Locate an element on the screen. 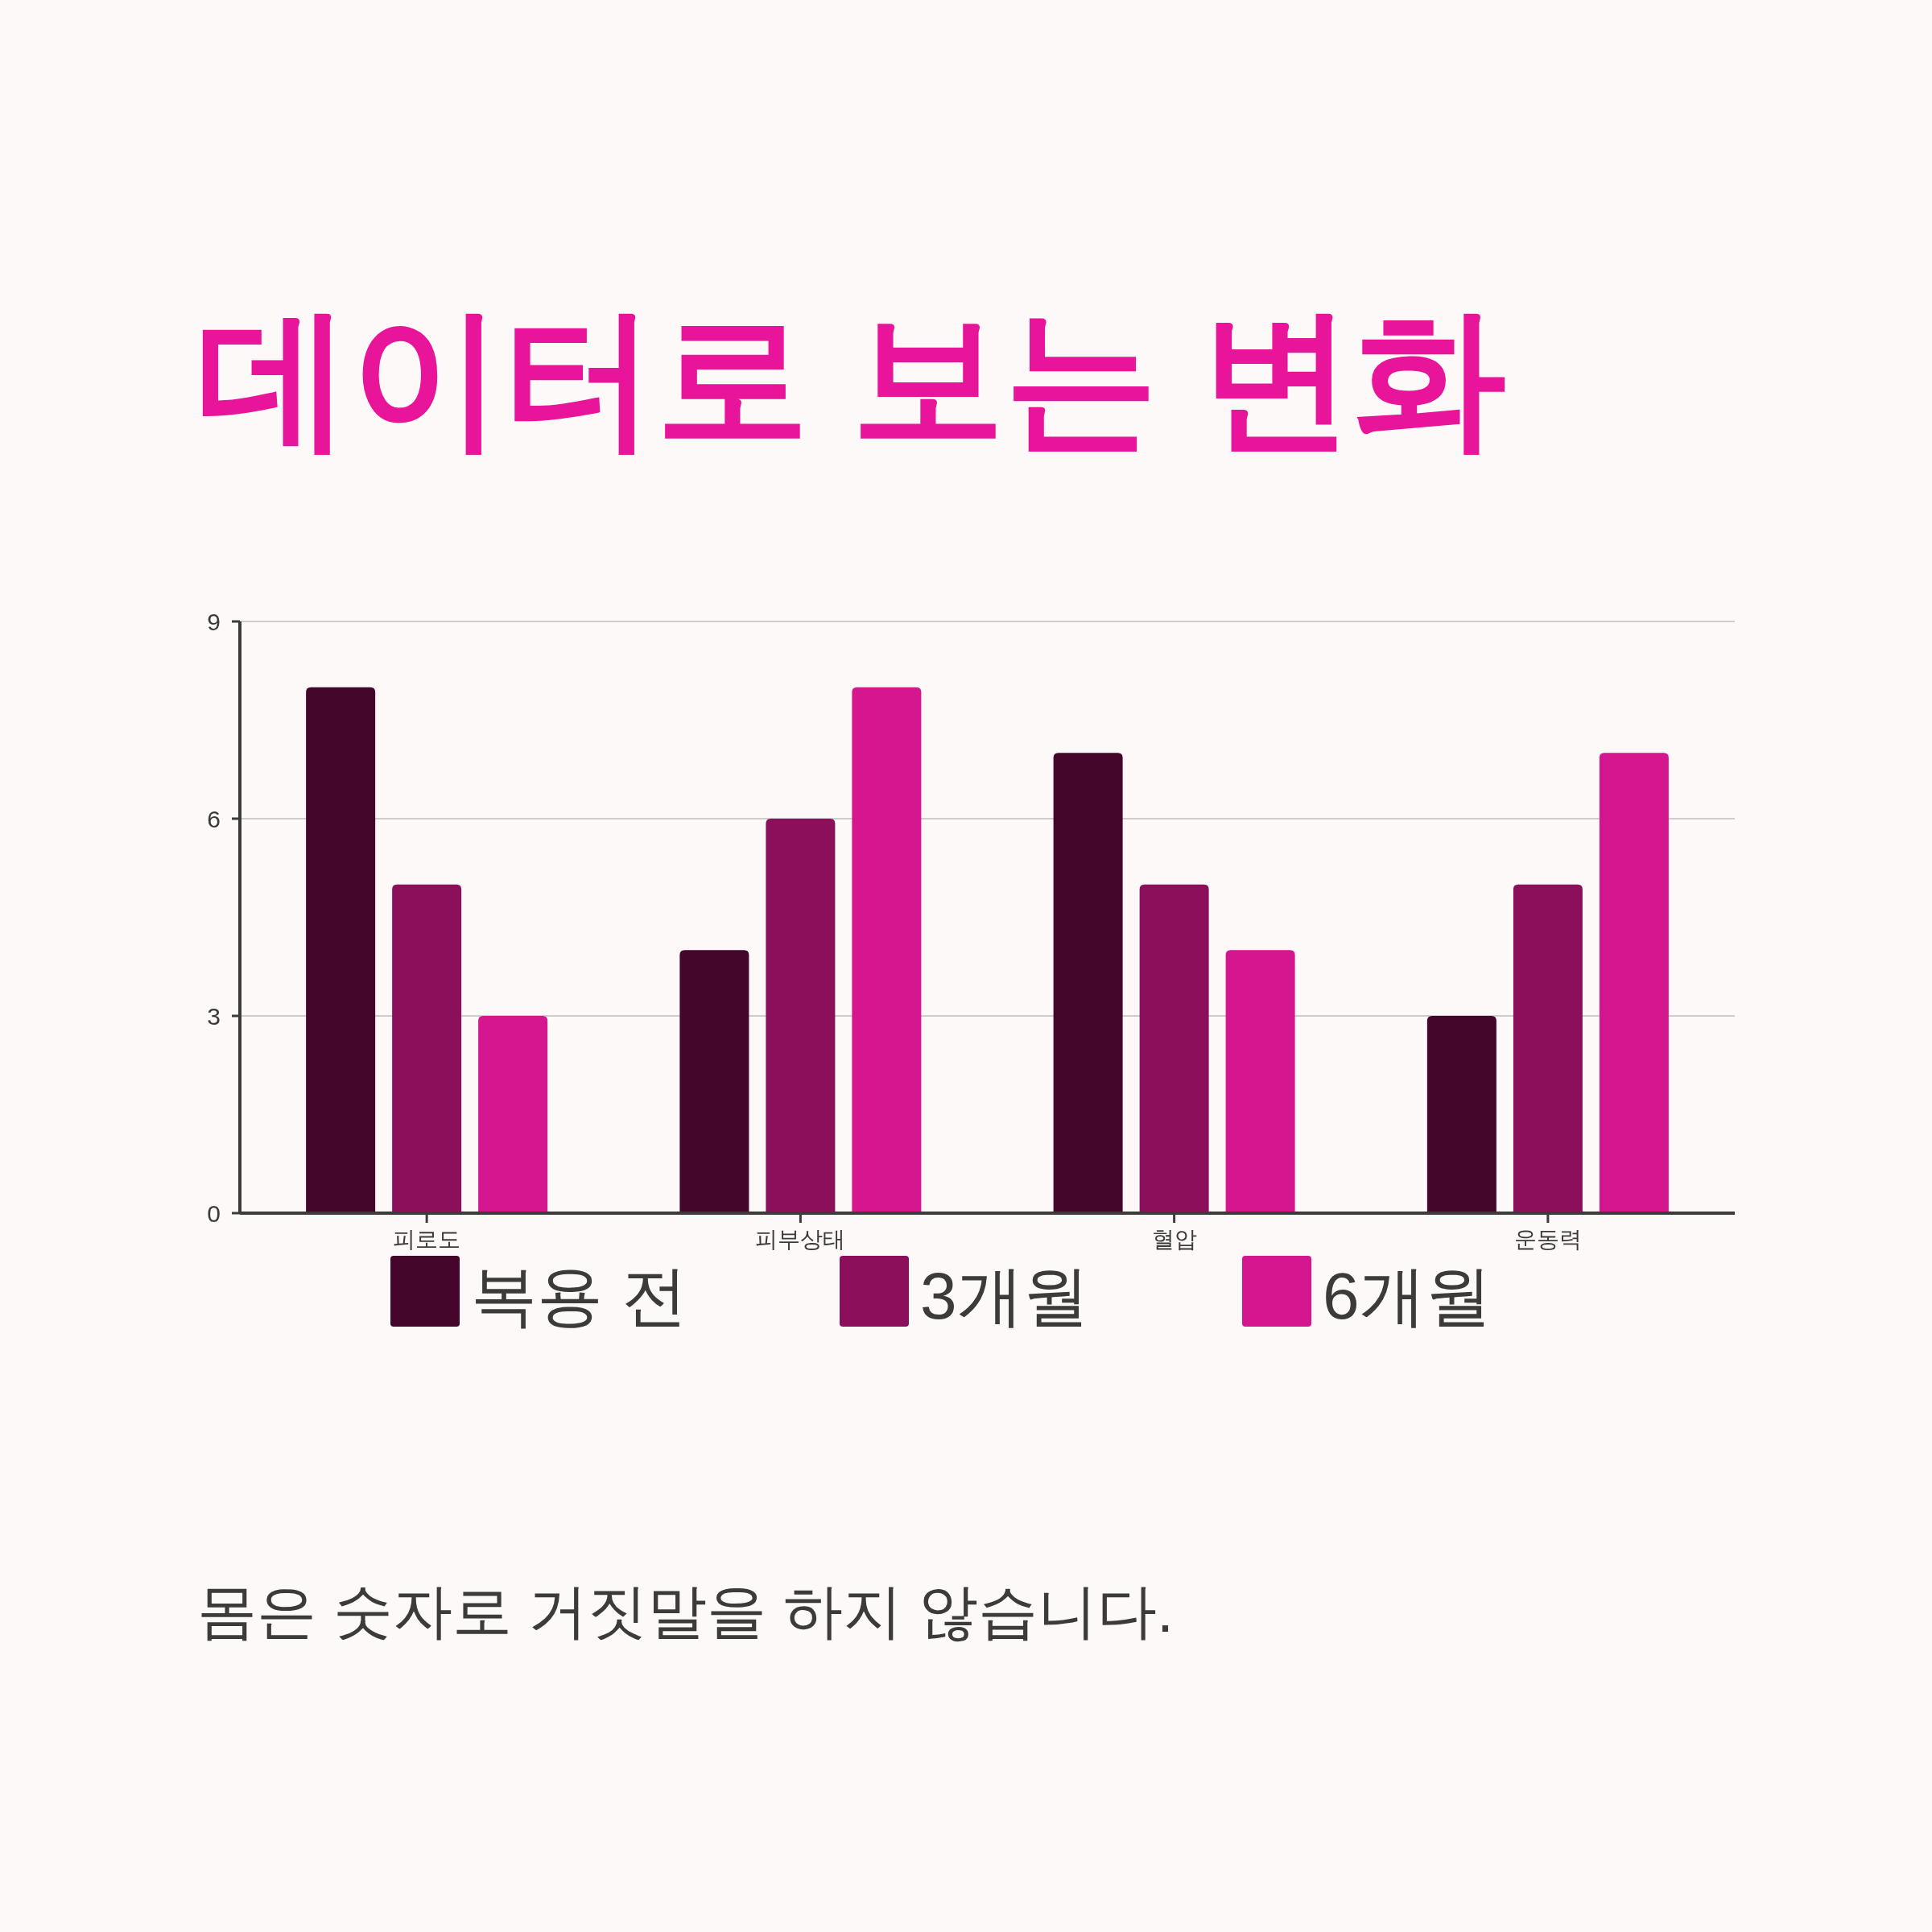 The height and width of the screenshot is (1932, 1932). title: 데이터로 보는 변화 is located at coordinates (851, 377).